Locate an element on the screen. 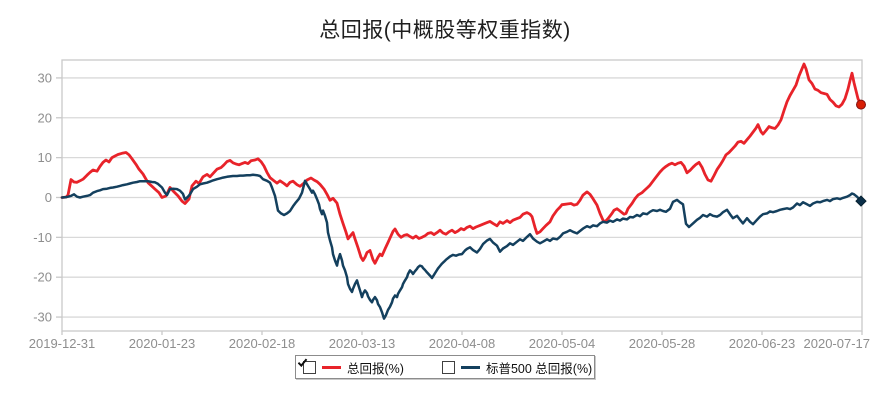 The image size is (890, 400). x-tick-label: 2020-02-18 is located at coordinates (262, 343).